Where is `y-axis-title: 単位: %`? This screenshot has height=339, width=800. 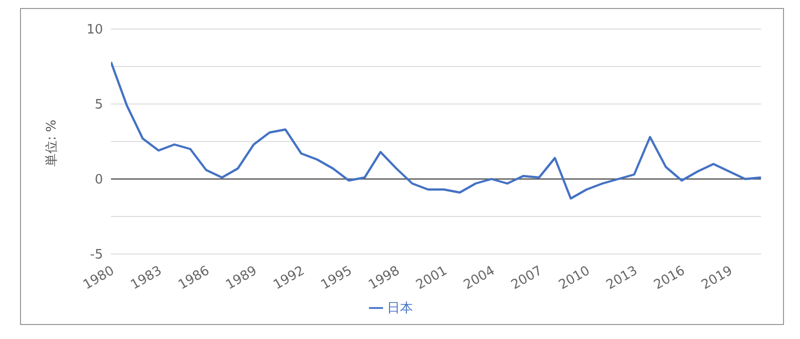
y-axis-title: 単位: % is located at coordinates (52, 143).